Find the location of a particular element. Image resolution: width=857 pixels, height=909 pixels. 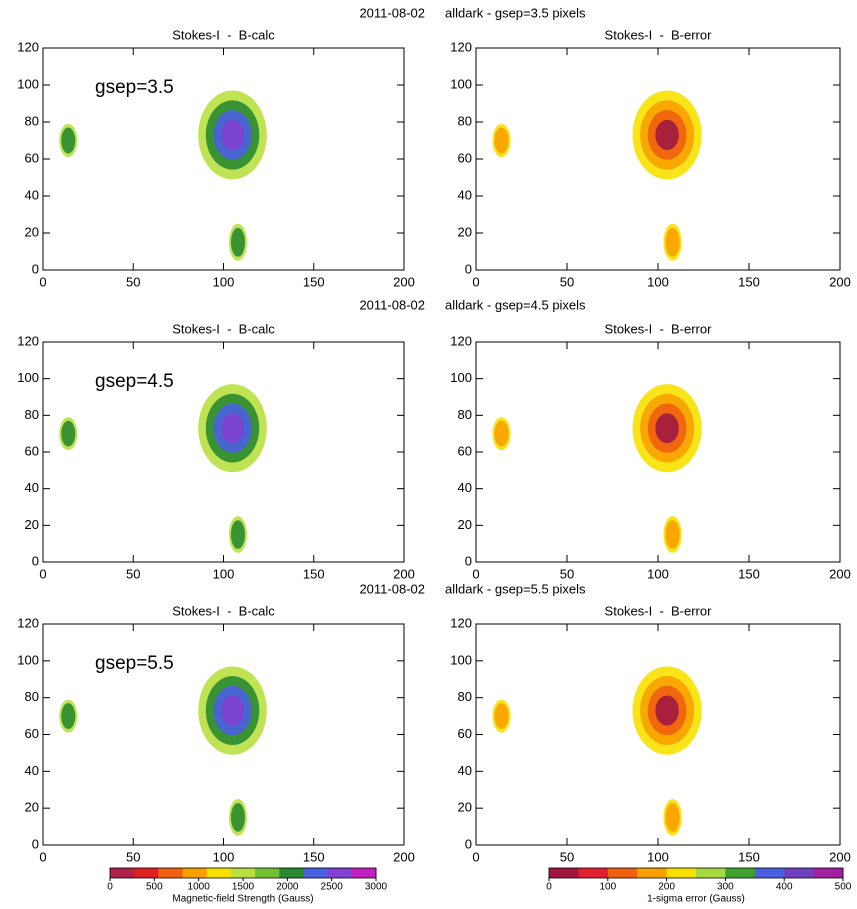

header-text: alldark - gsep=5.5 pixels is located at coordinates (515, 588).